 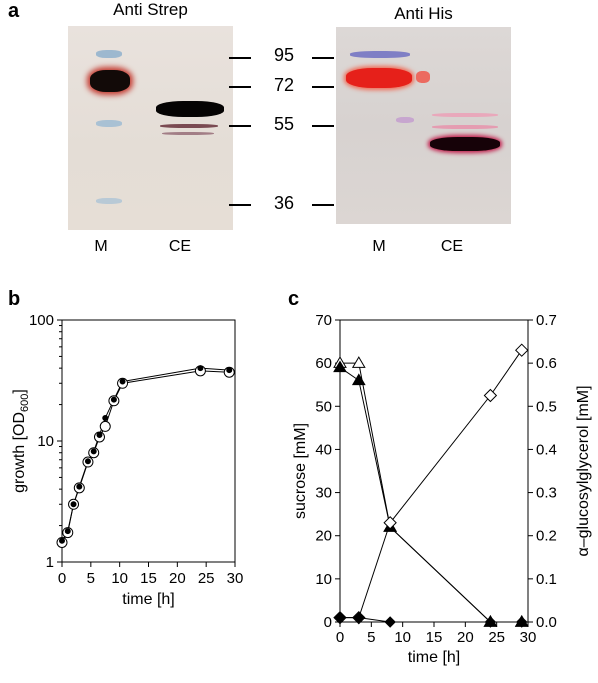 I want to click on x-tick-label: 25, so click(x=496, y=637).